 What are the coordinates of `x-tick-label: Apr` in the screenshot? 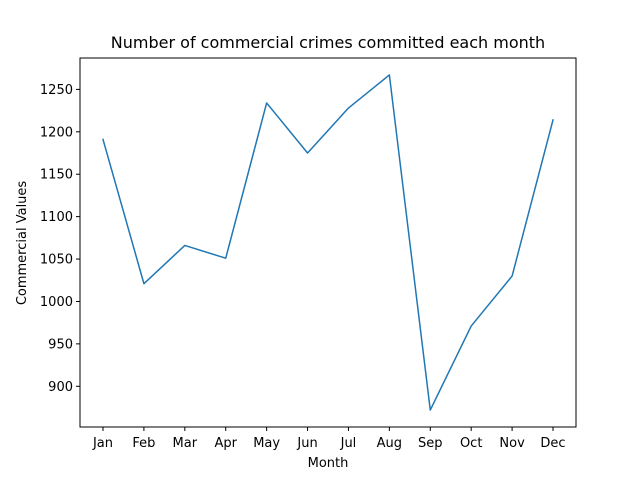 It's located at (225, 443).